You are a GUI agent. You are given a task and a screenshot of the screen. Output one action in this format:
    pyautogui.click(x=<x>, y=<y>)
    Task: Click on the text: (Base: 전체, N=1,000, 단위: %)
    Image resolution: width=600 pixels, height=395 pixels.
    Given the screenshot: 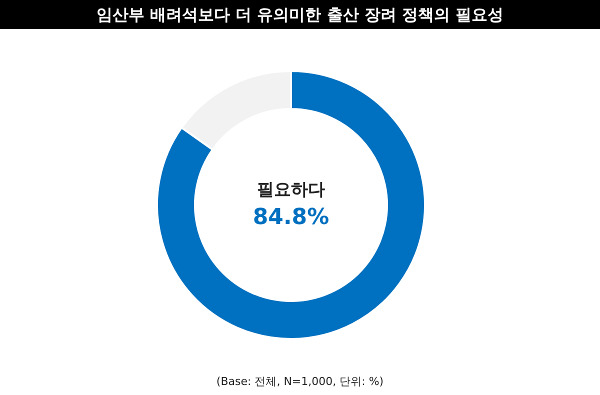 What is the action you would take?
    pyautogui.click(x=300, y=381)
    